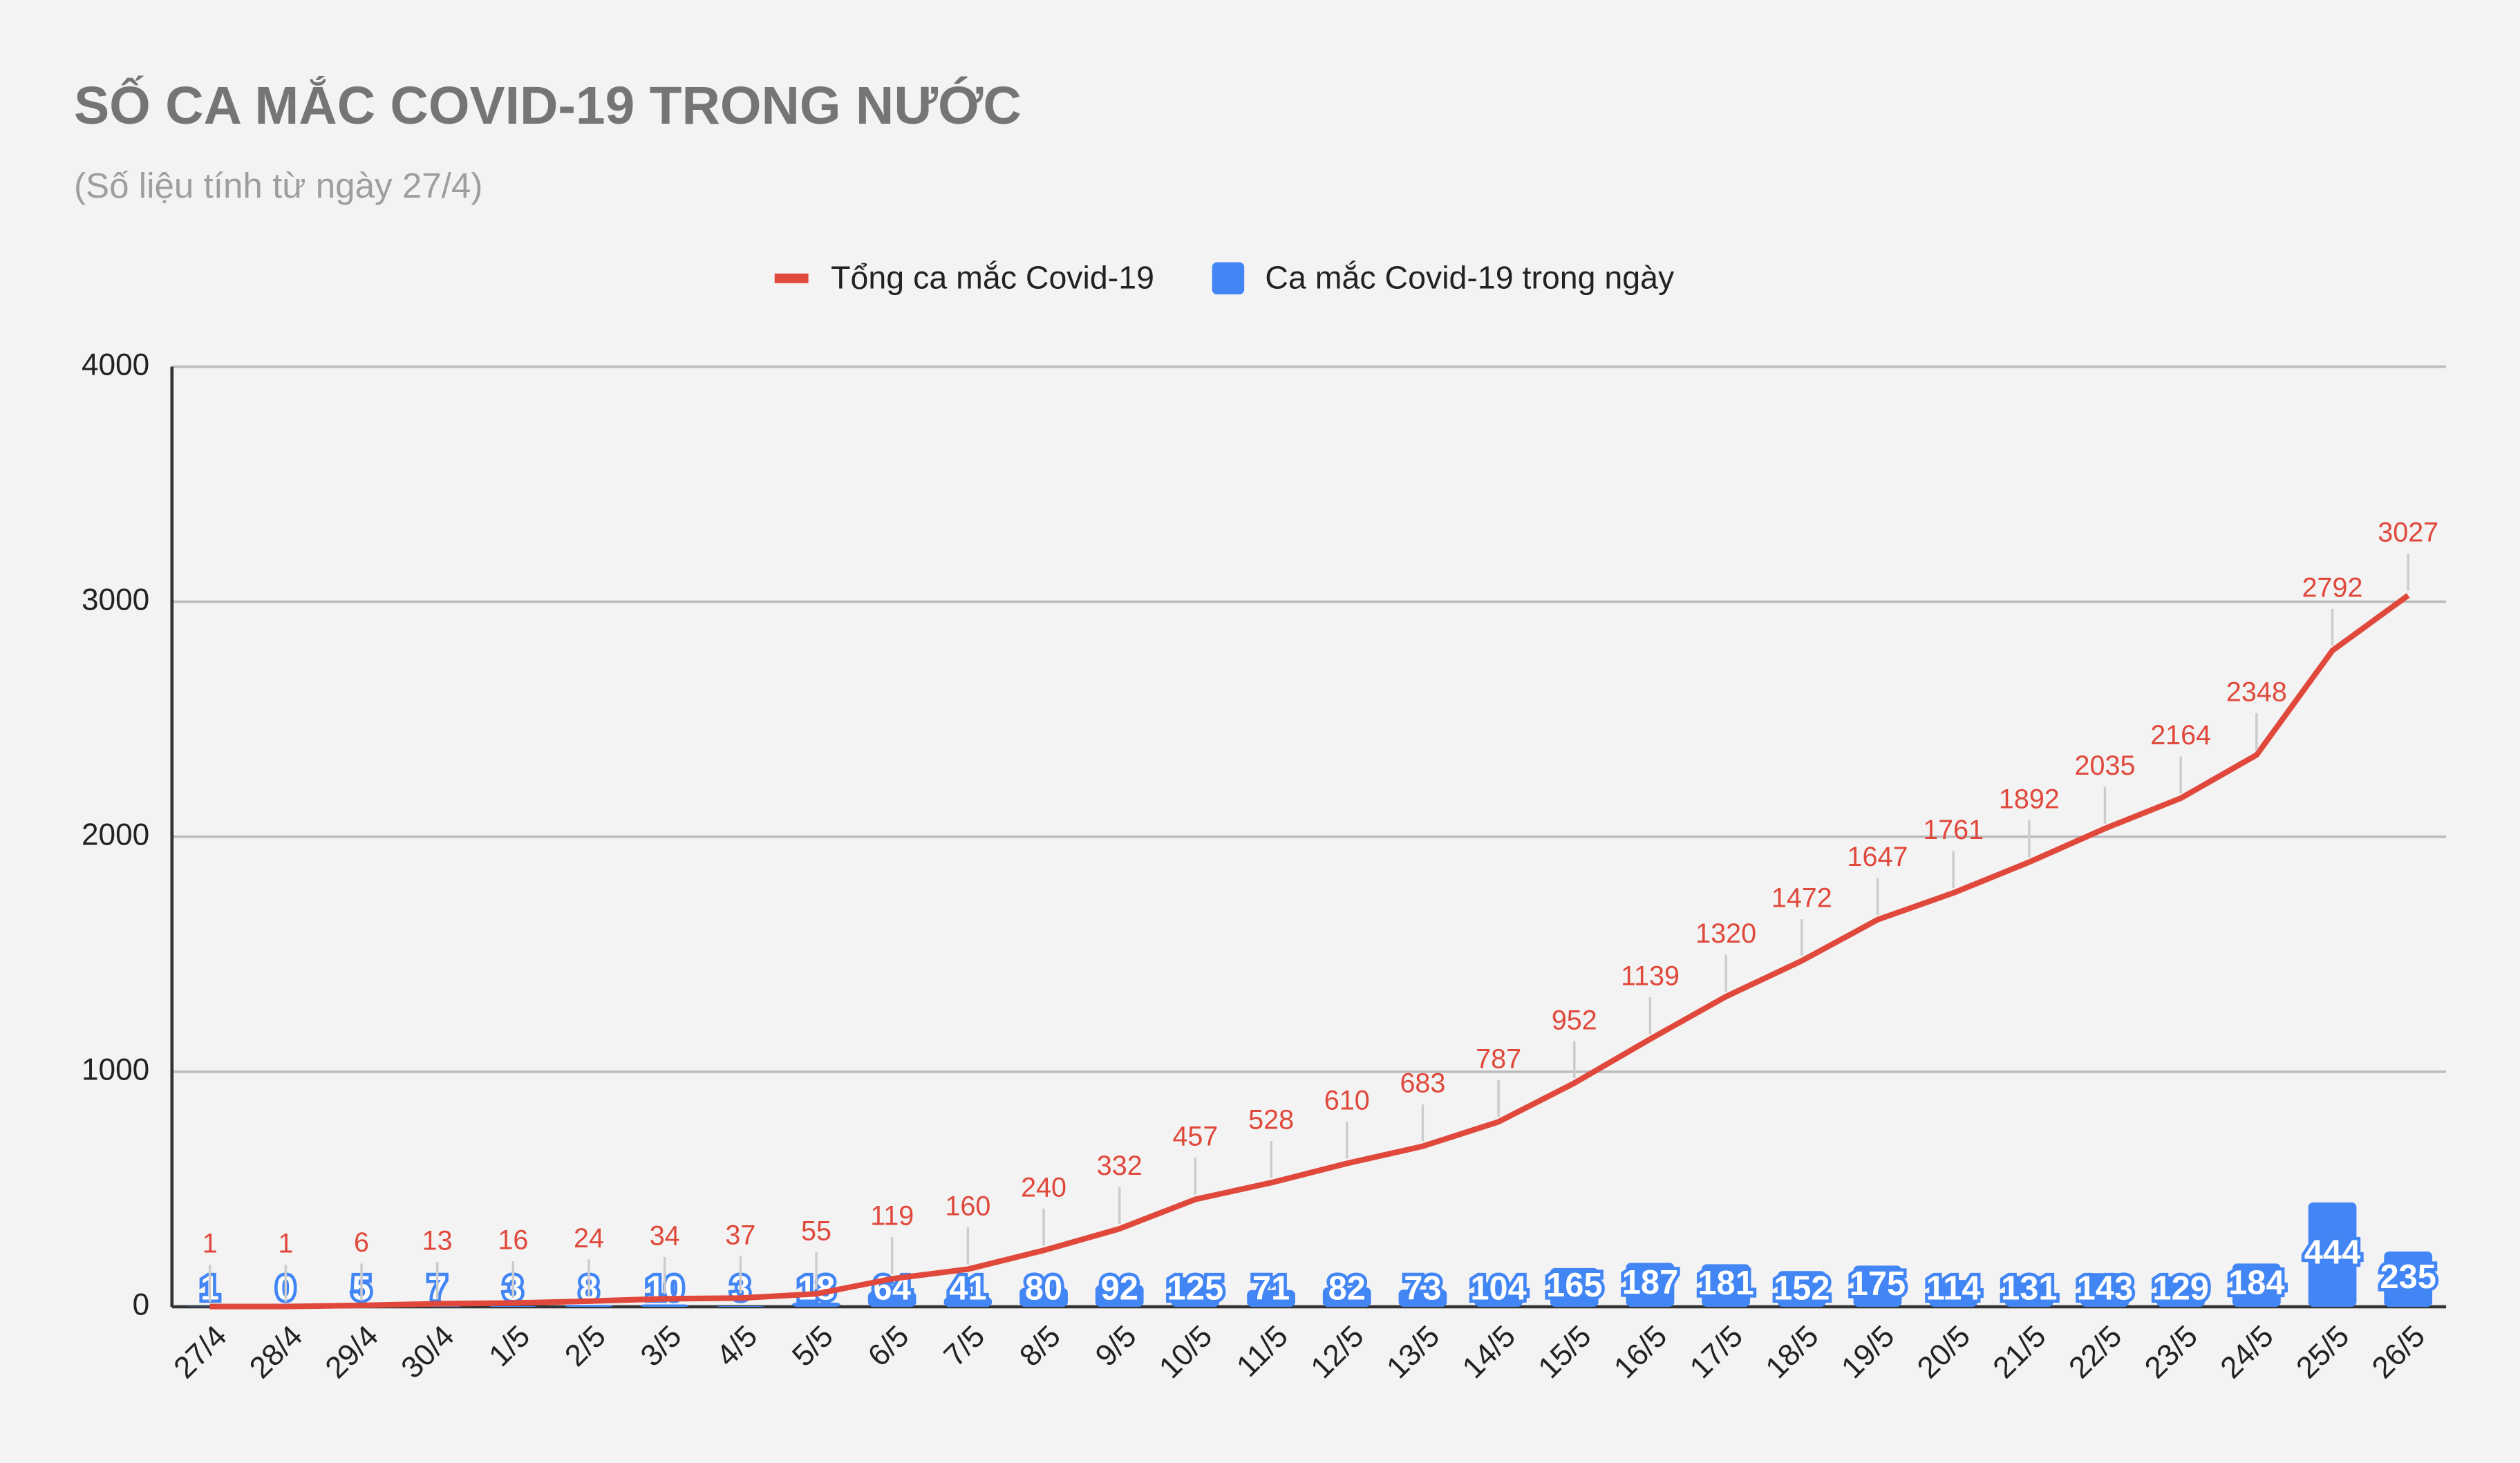  I want to click on data-label: 787, so click(1498, 1059).